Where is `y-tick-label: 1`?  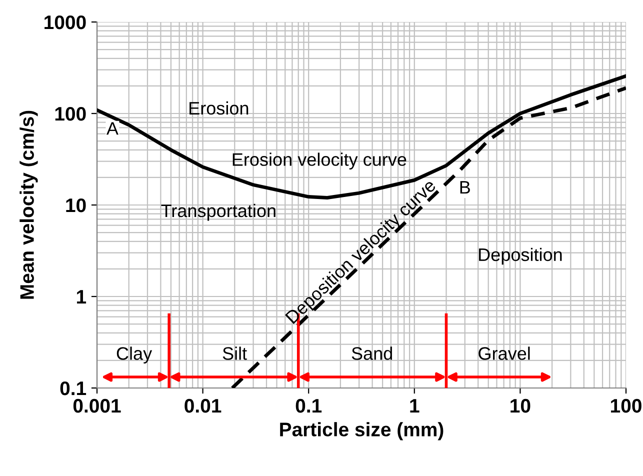 y-tick-label: 1 is located at coordinates (81, 297).